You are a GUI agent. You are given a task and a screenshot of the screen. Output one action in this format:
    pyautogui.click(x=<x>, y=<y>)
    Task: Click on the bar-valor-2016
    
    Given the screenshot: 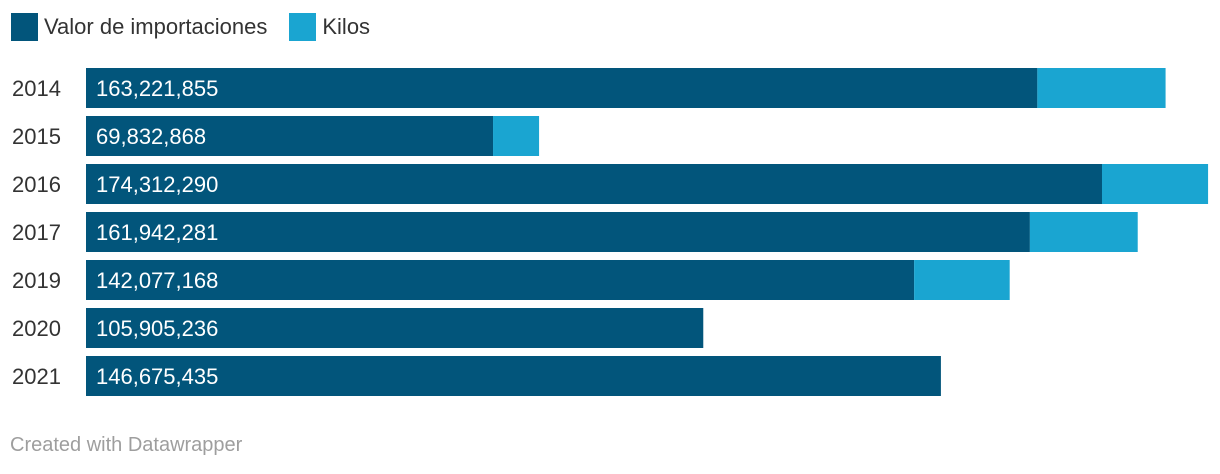 What is the action you would take?
    pyautogui.click(x=594, y=184)
    